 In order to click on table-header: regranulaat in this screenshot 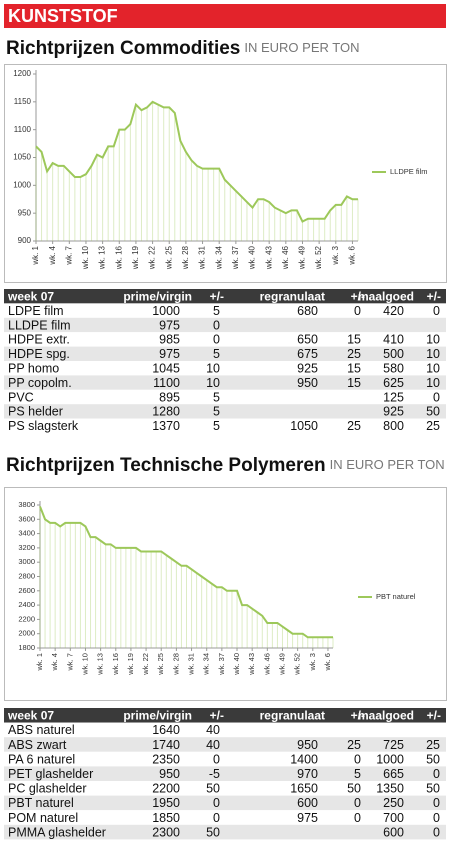, I will do `click(292, 296)`.